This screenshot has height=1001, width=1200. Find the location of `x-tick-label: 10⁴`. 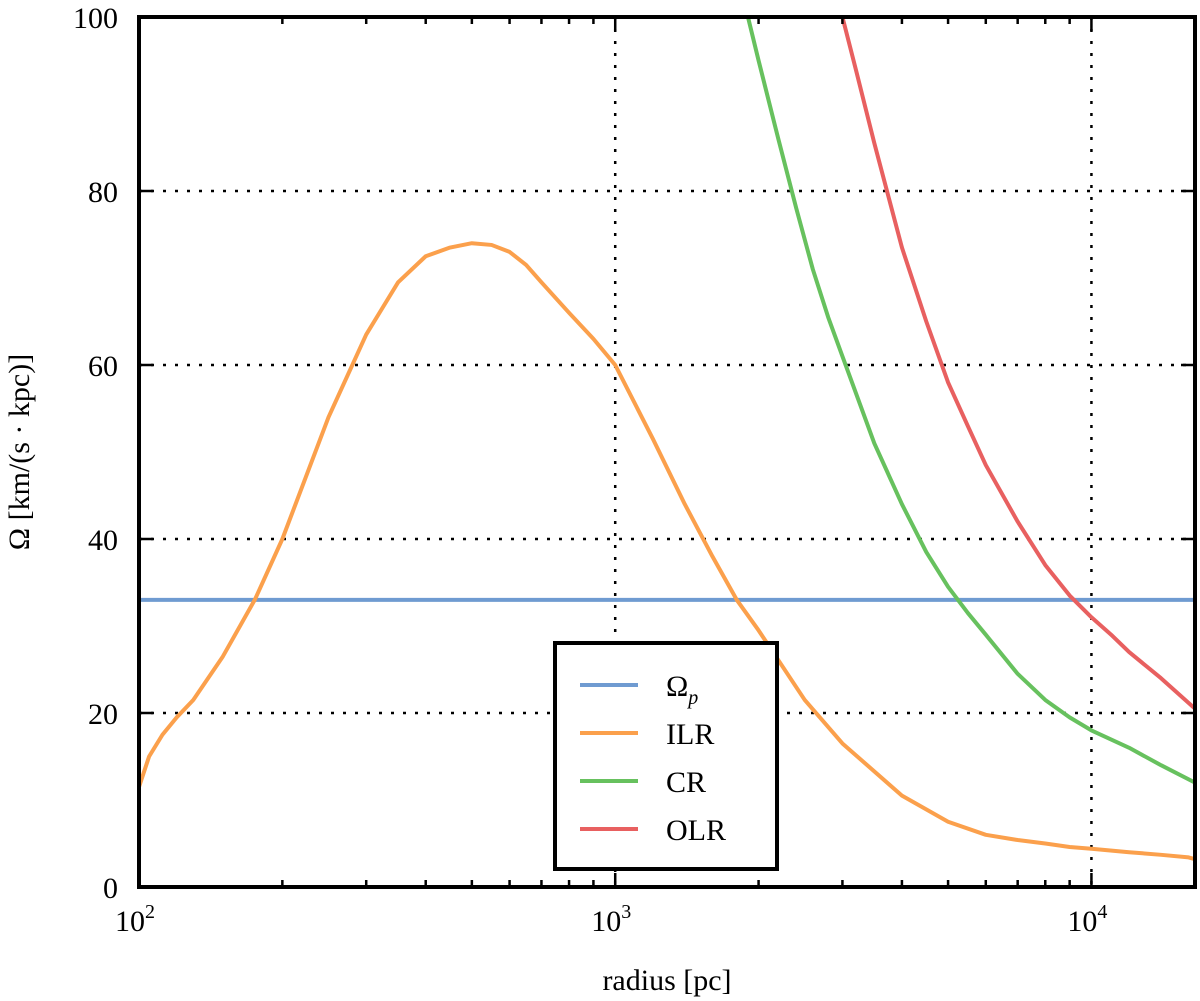

x-tick-label: 10⁴ is located at coordinates (1087, 919).